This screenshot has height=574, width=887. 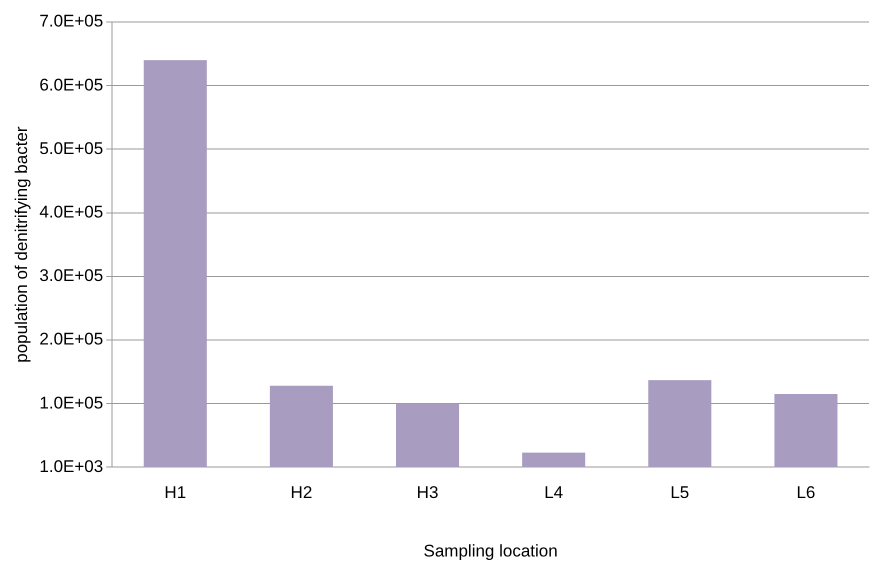 What do you see at coordinates (71, 276) in the screenshot?
I see `y-tick-label: 3.0E+05` at bounding box center [71, 276].